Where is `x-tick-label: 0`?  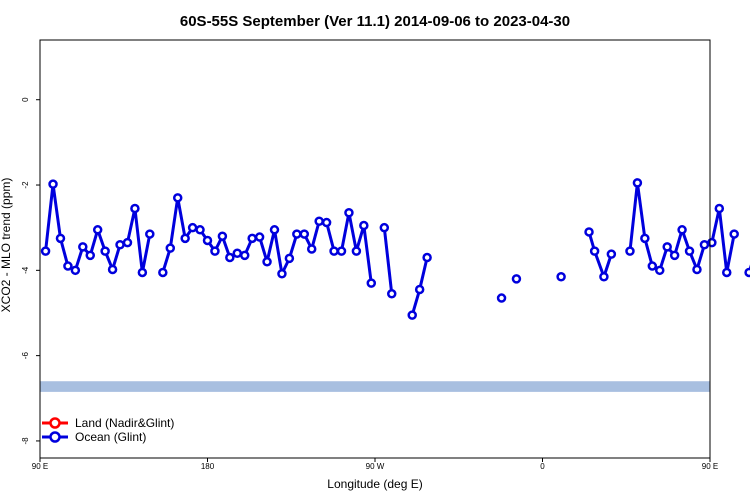 x-tick-label: 0 is located at coordinates (542, 466).